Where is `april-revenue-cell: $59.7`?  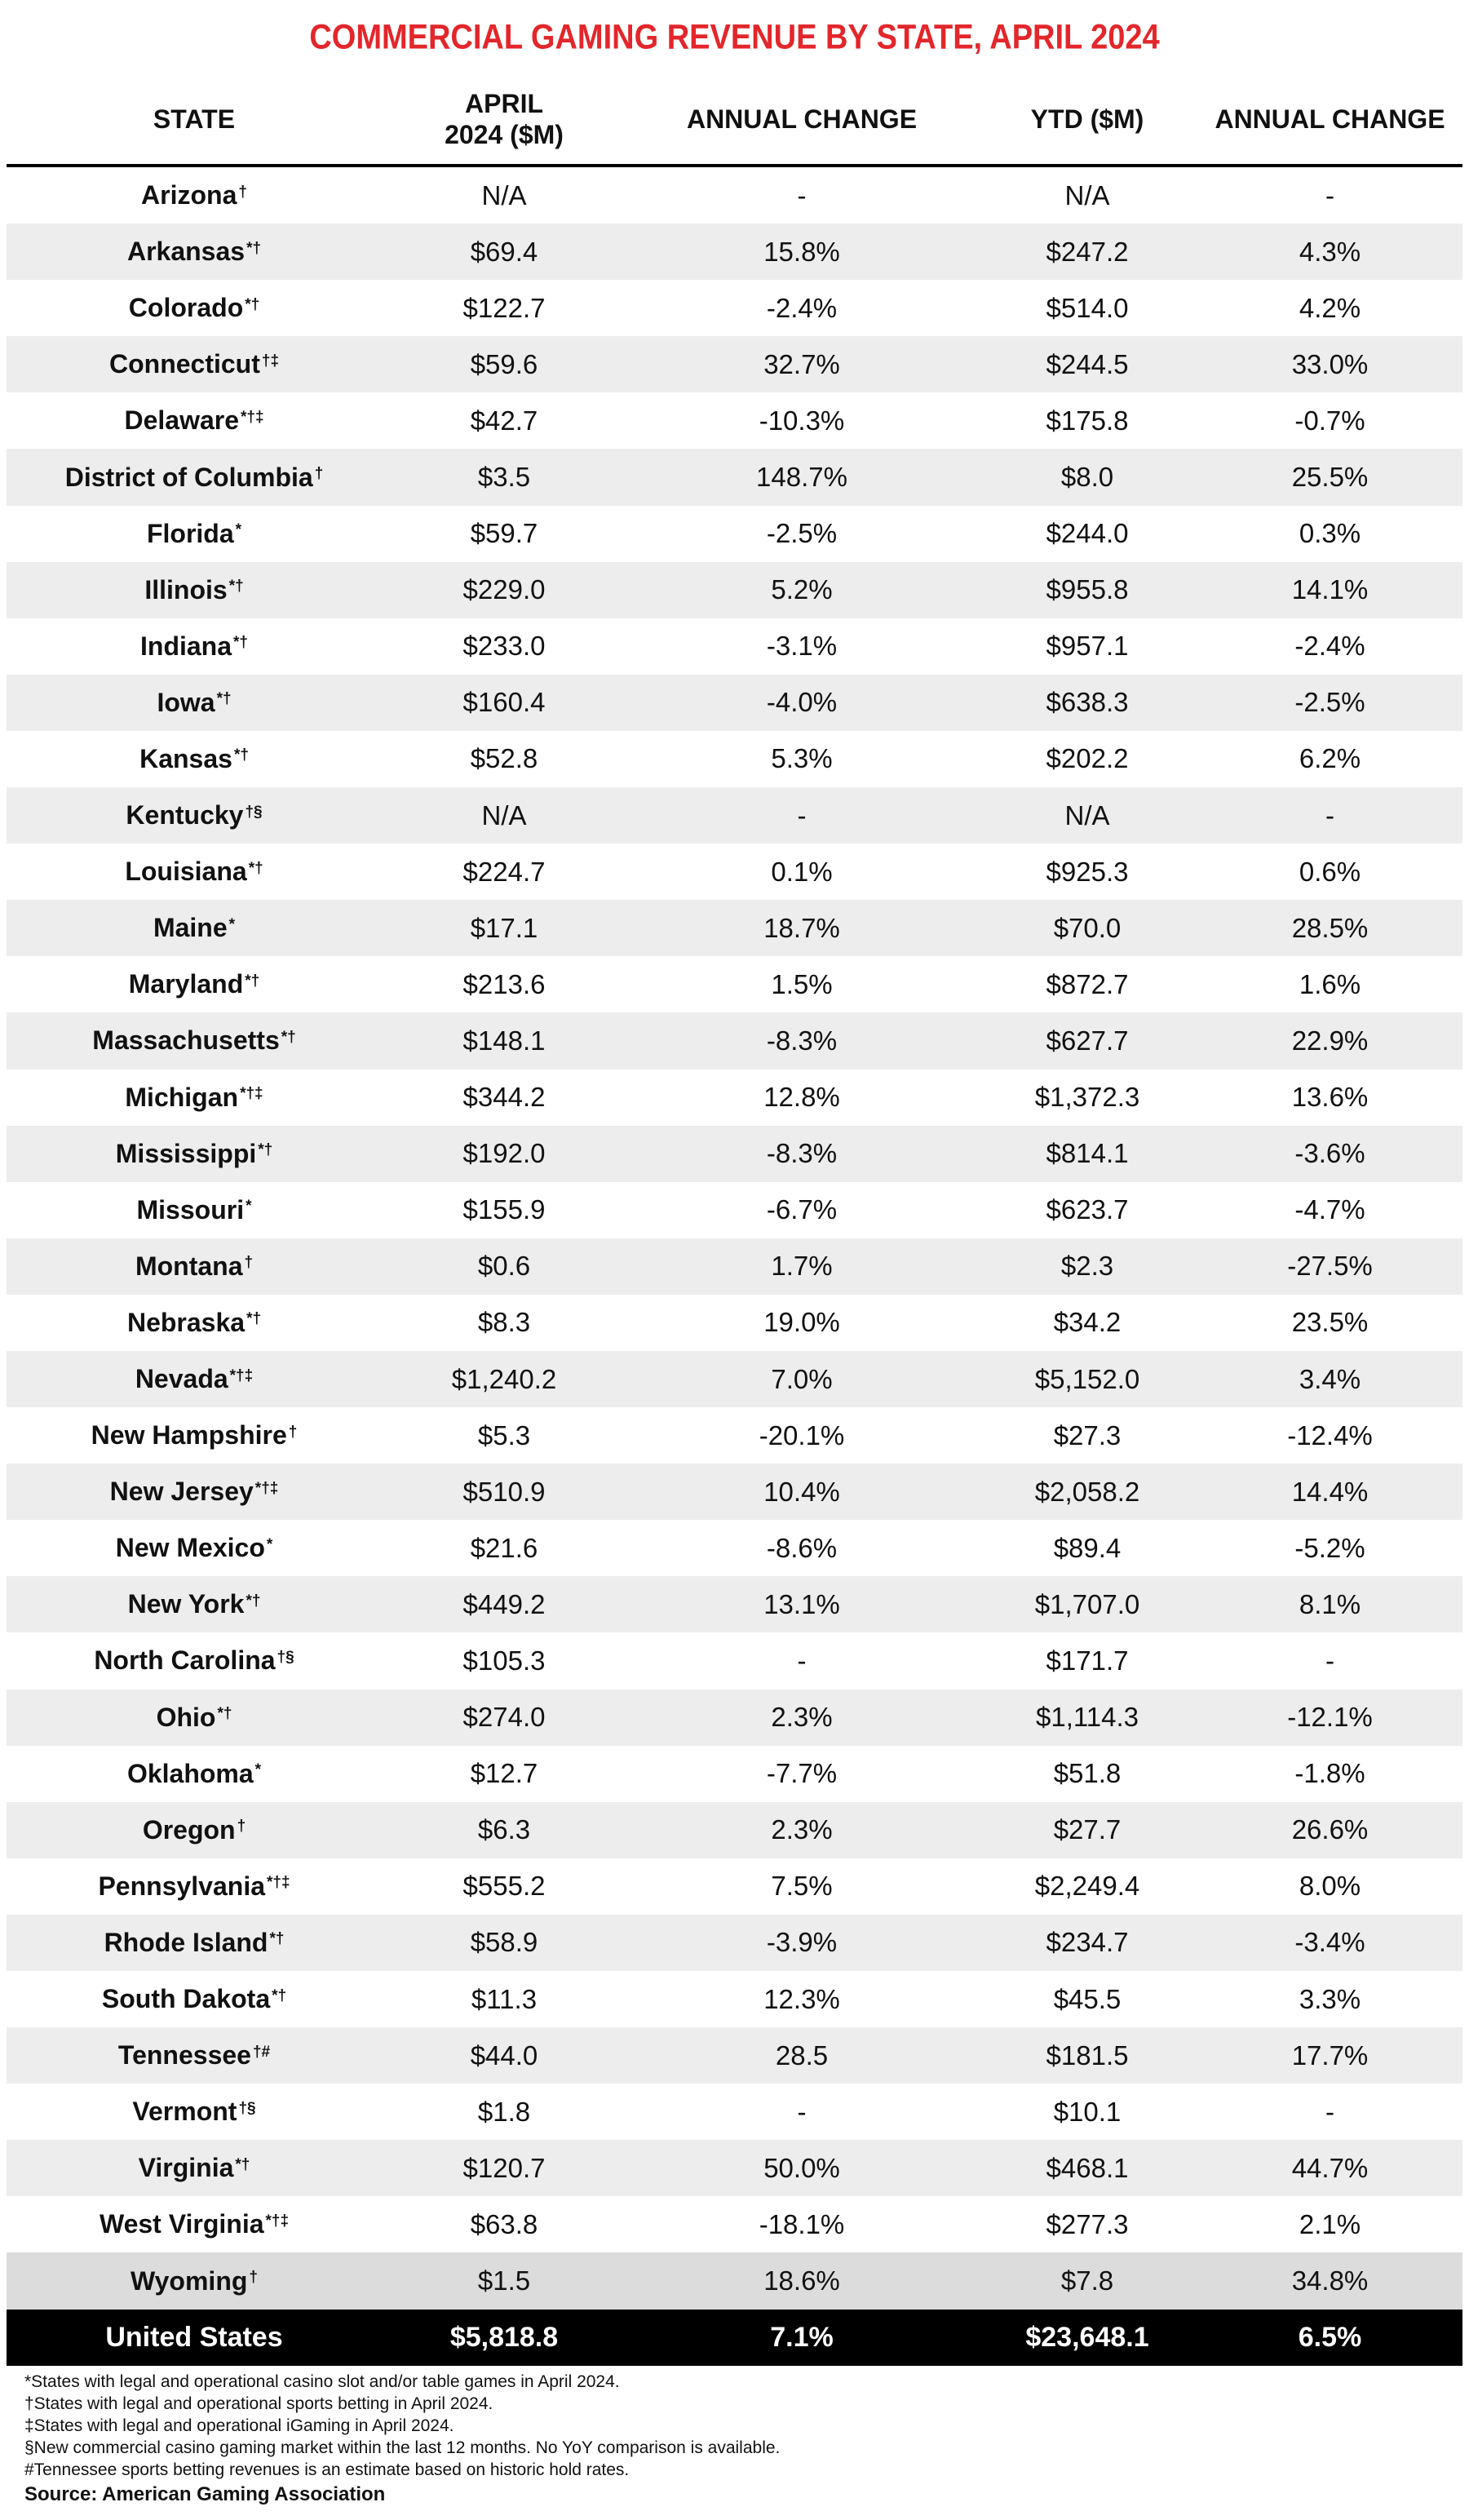 april-revenue-cell: $59.7 is located at coordinates (504, 533).